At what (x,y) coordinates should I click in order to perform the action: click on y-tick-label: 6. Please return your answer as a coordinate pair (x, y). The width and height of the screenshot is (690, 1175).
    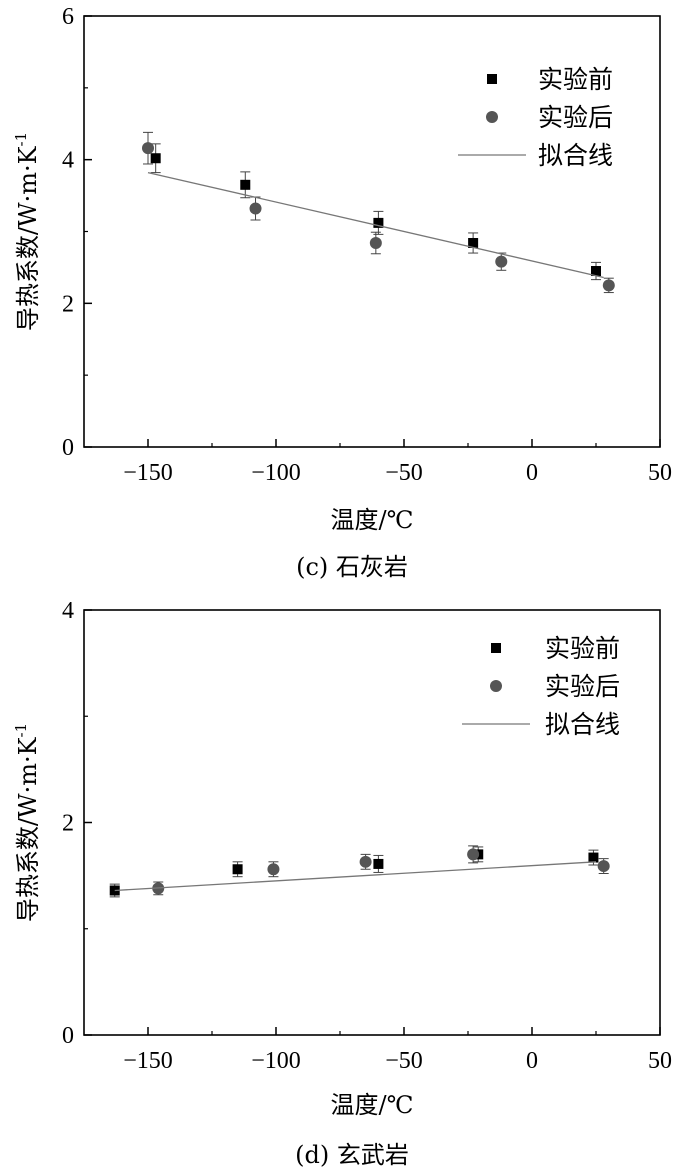
    Looking at the image, I should click on (68, 17).